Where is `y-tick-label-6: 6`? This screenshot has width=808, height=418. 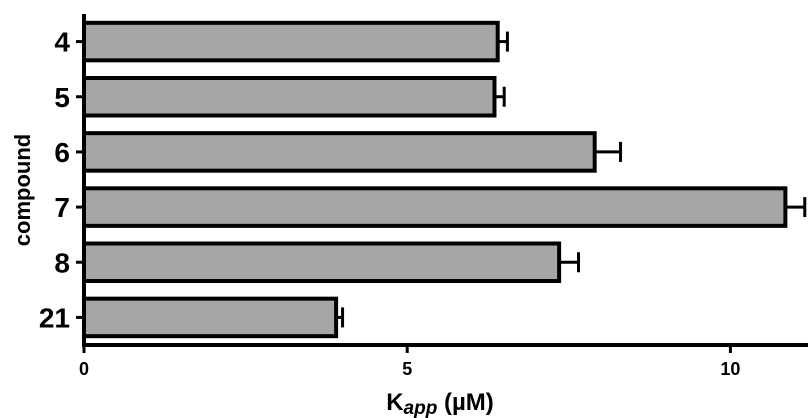 y-tick-label-6: 6 is located at coordinates (62, 152).